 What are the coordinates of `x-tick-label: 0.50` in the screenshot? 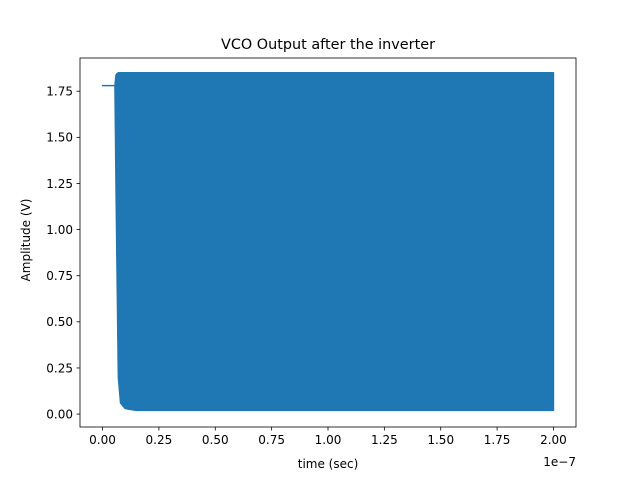 It's located at (215, 440).